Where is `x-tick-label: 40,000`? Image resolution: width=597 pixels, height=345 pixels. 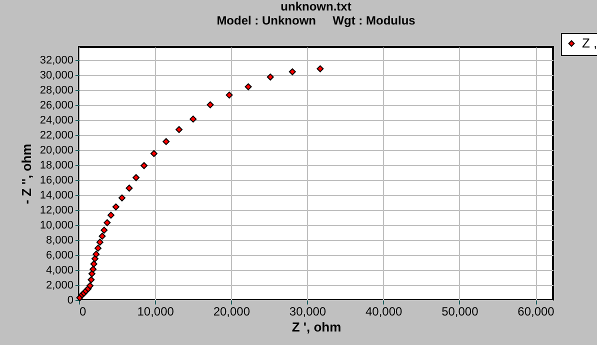
x-tick-label: 40,000 is located at coordinates (384, 311).